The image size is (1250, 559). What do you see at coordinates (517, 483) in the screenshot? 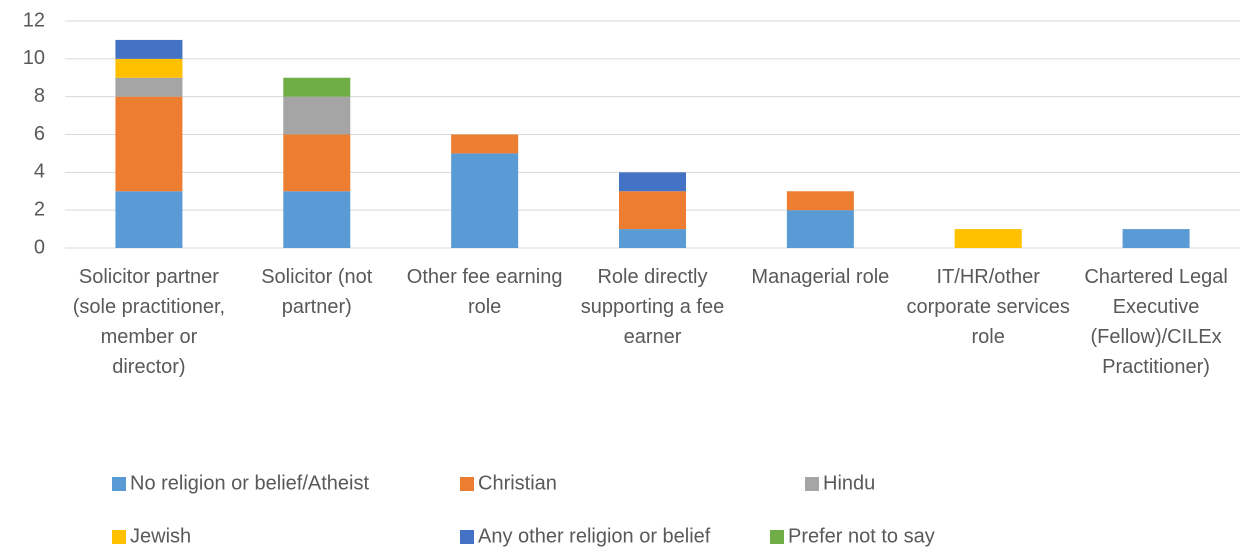
I see `legend-label: Christian` at bounding box center [517, 483].